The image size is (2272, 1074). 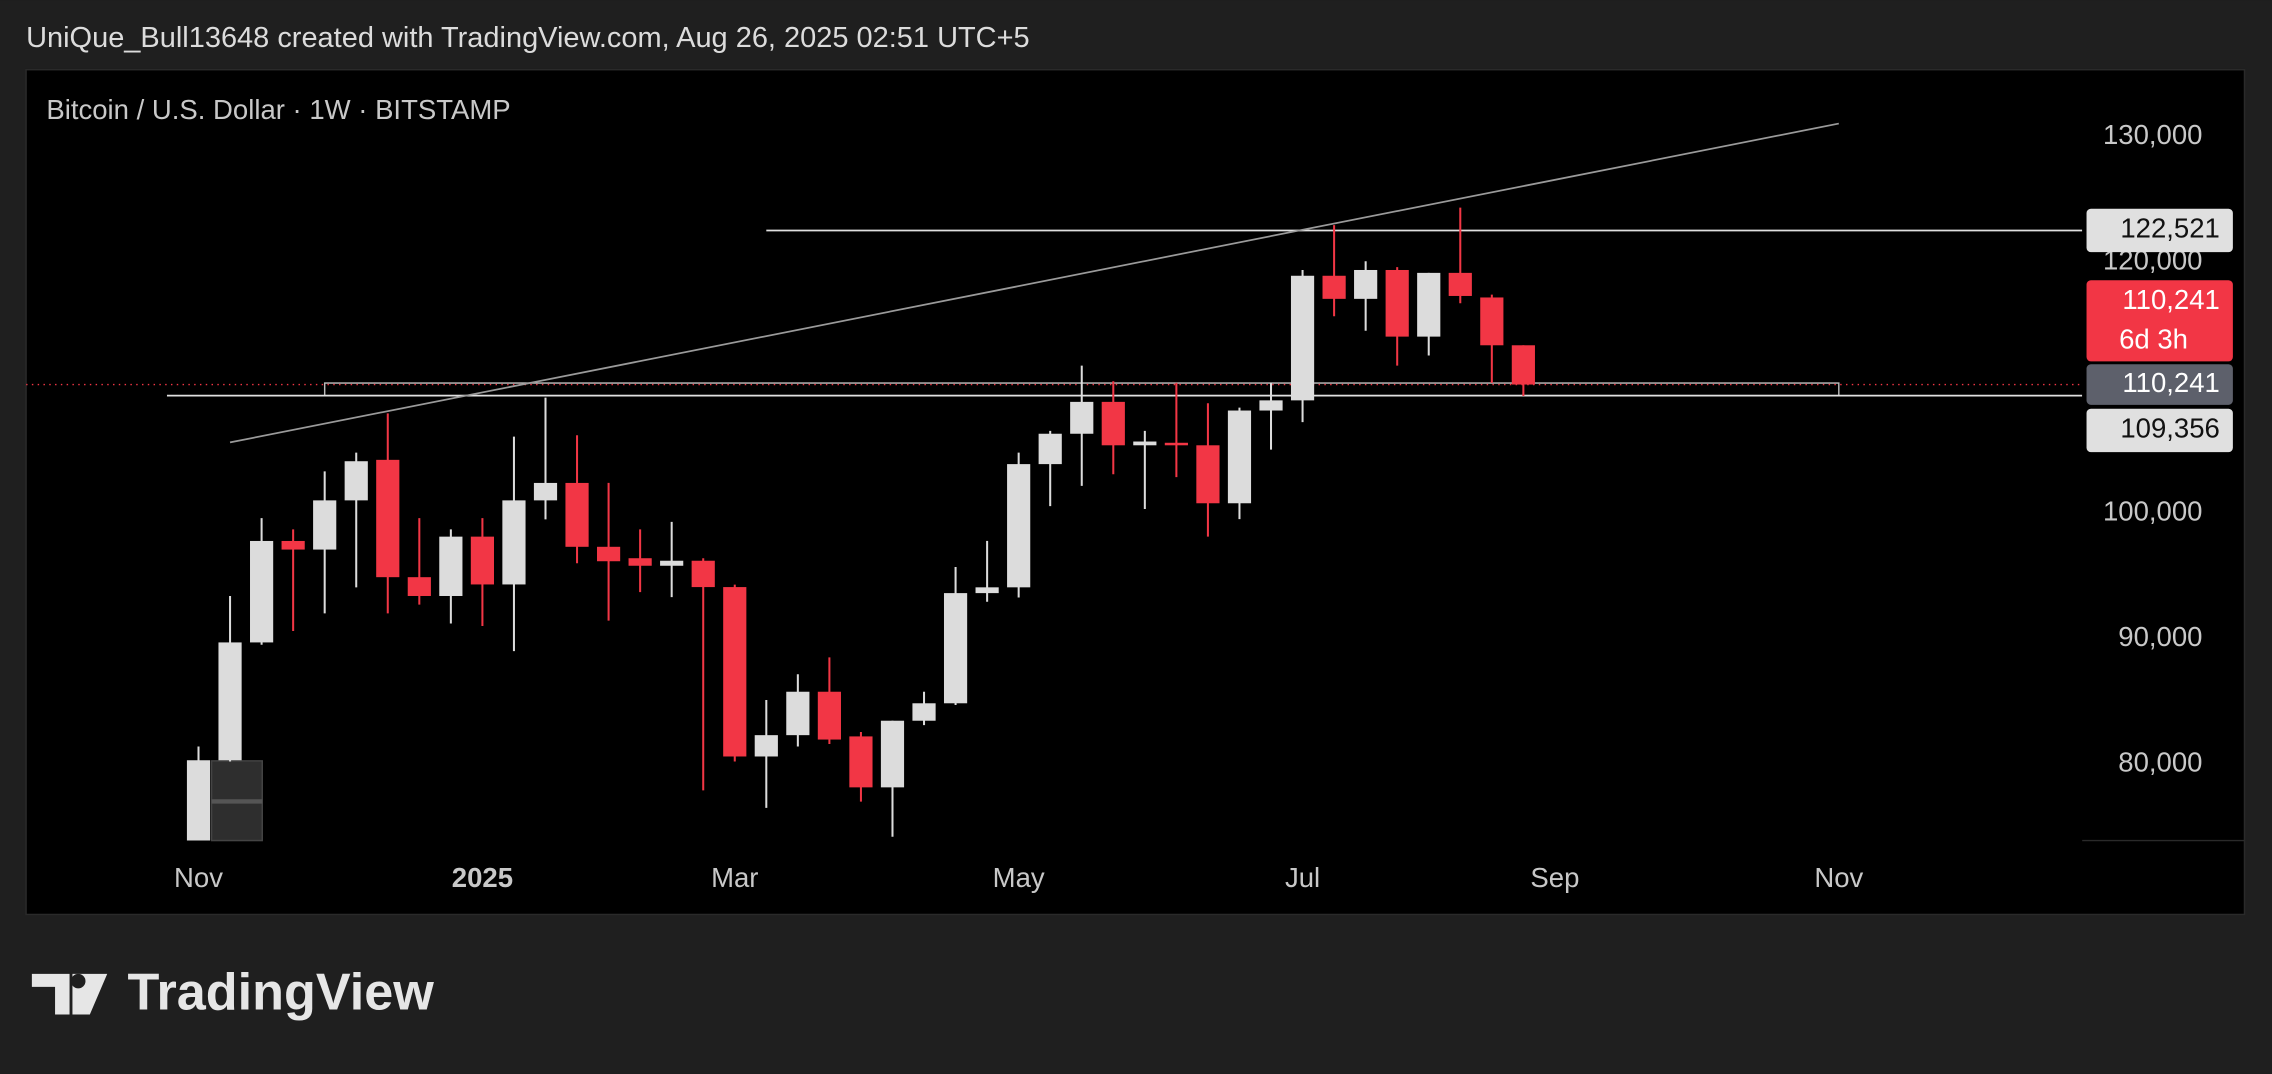 What do you see at coordinates (2169, 228) in the screenshot?
I see `price-label: 122,521` at bounding box center [2169, 228].